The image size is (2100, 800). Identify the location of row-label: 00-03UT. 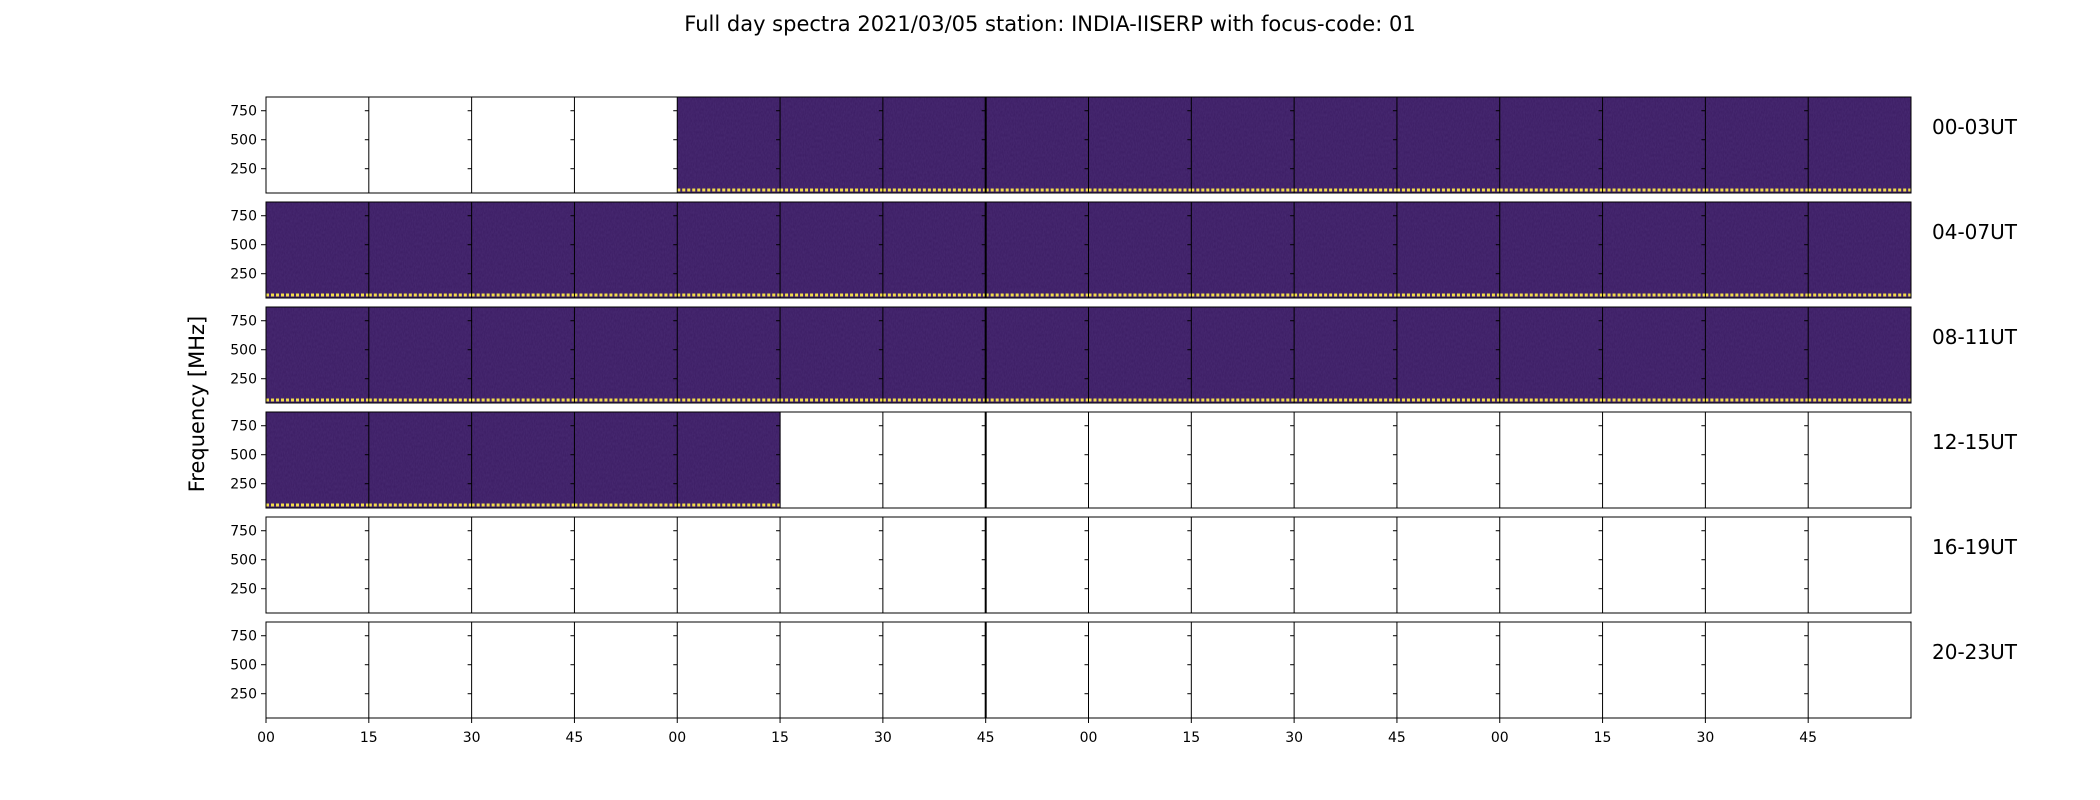
(1975, 127).